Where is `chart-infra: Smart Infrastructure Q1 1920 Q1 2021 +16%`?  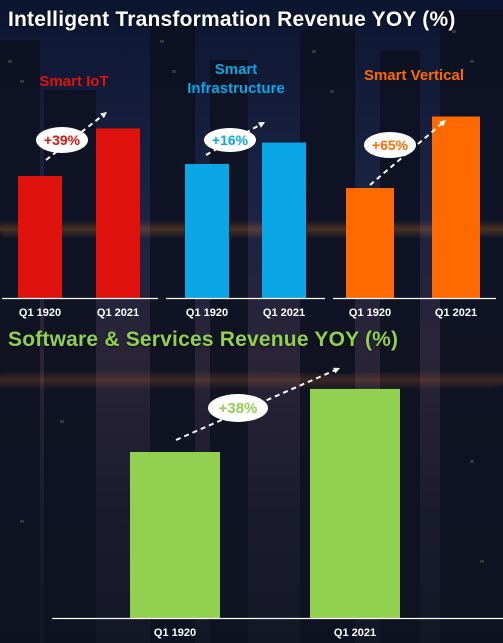
chart-infra: Smart Infrastructure Q1 1920 Q1 2021 +16% is located at coordinates (245, 190).